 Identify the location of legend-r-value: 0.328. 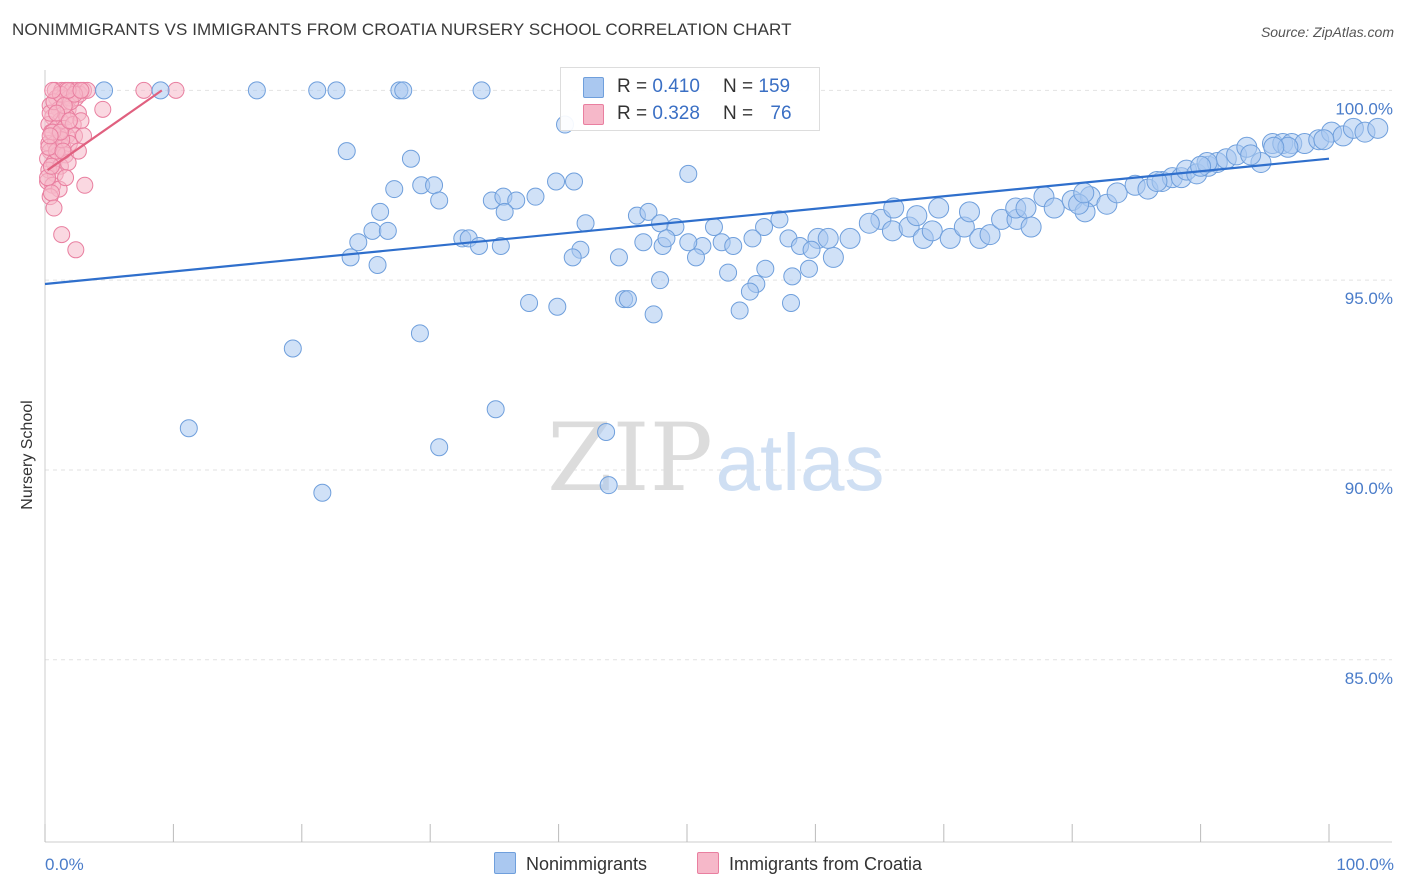
(676, 113).